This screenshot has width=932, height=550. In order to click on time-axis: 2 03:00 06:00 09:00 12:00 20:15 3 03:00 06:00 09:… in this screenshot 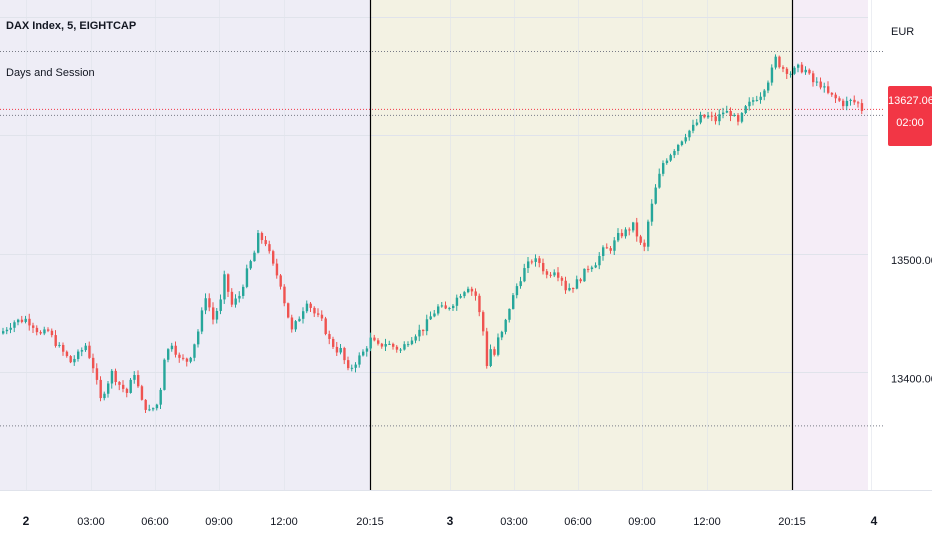, I will do `click(450, 521)`.